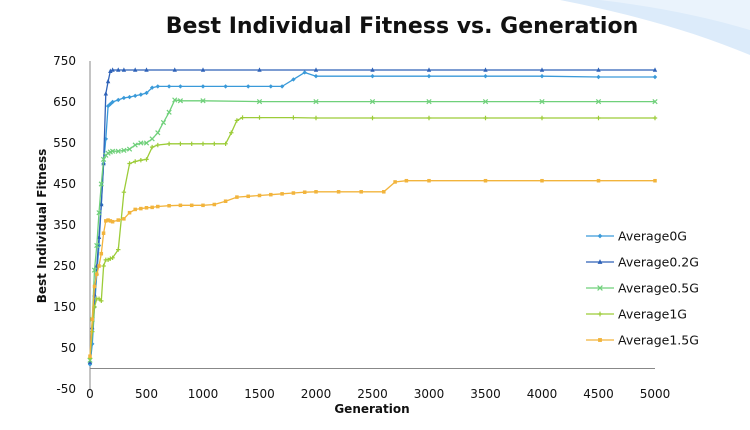  I want to click on legend-item: Average0G, so click(636, 236).